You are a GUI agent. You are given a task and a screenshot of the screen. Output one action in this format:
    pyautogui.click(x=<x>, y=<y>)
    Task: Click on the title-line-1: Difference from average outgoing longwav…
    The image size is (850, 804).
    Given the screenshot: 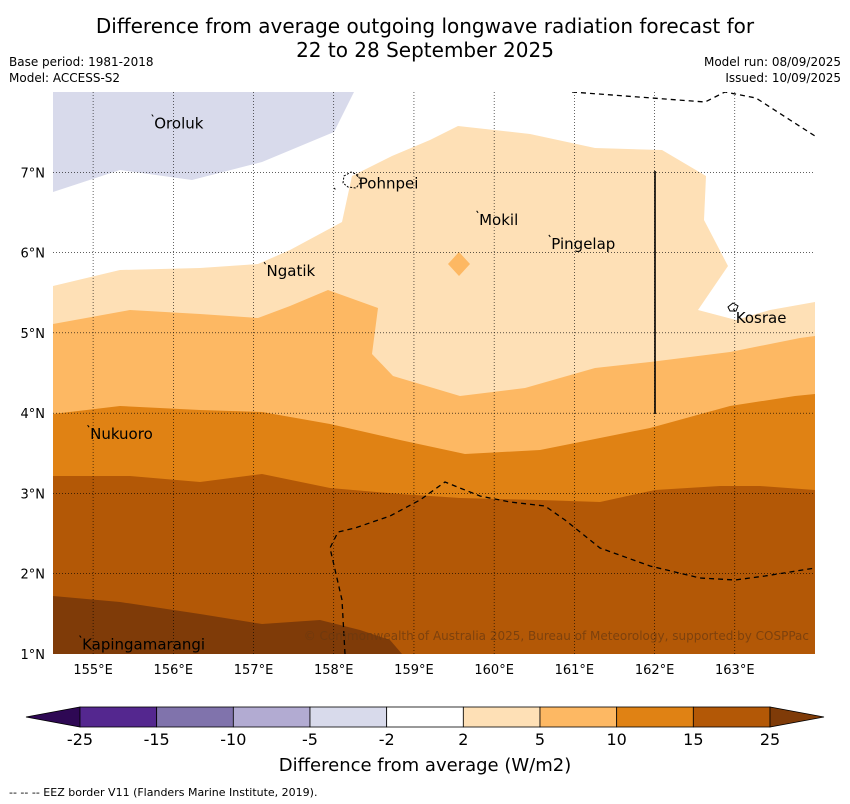 What is the action you would take?
    pyautogui.click(x=425, y=26)
    